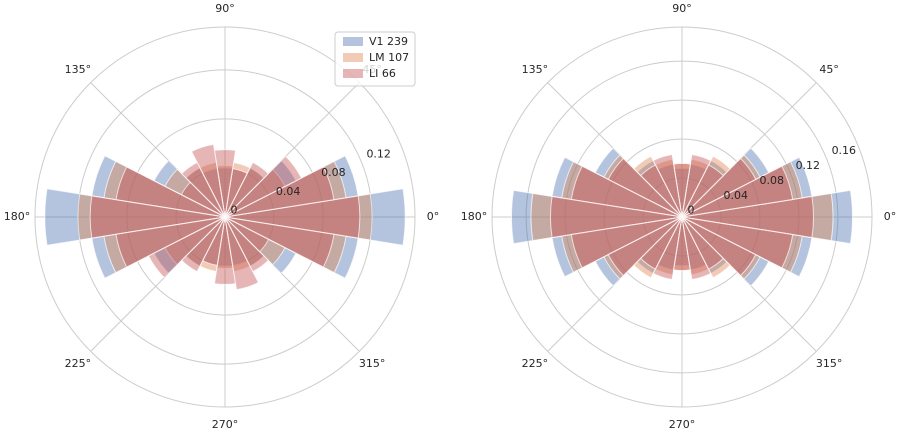 The width and height of the screenshot is (901, 437). What do you see at coordinates (844, 150) in the screenshot?
I see `radial-tick-label: 0.16` at bounding box center [844, 150].